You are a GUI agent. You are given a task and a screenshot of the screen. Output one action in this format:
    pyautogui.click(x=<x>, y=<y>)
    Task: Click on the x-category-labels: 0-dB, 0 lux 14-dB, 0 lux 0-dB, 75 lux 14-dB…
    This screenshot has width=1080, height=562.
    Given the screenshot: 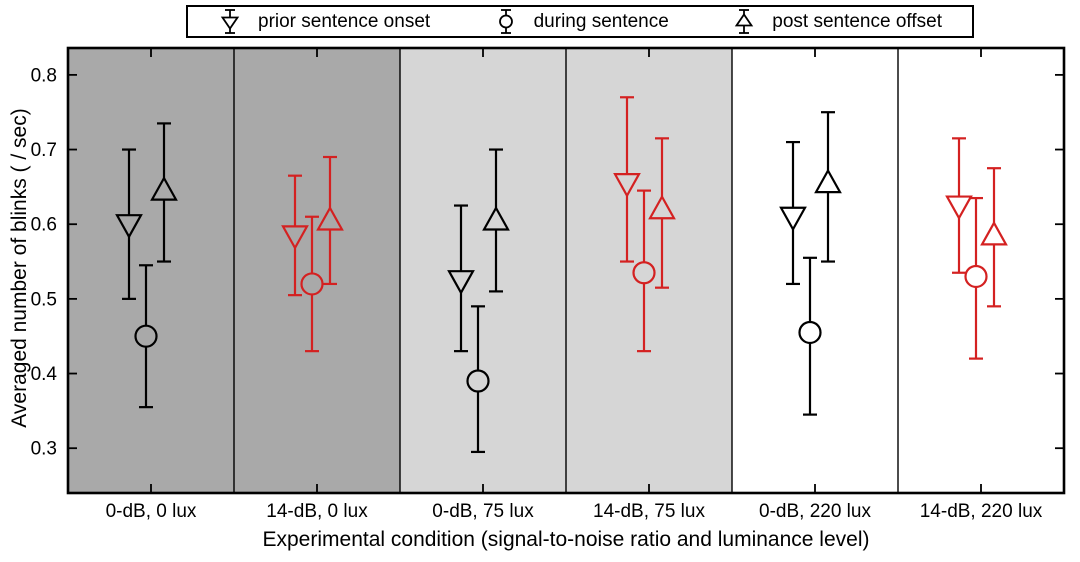 What is the action you would take?
    pyautogui.click(x=574, y=511)
    